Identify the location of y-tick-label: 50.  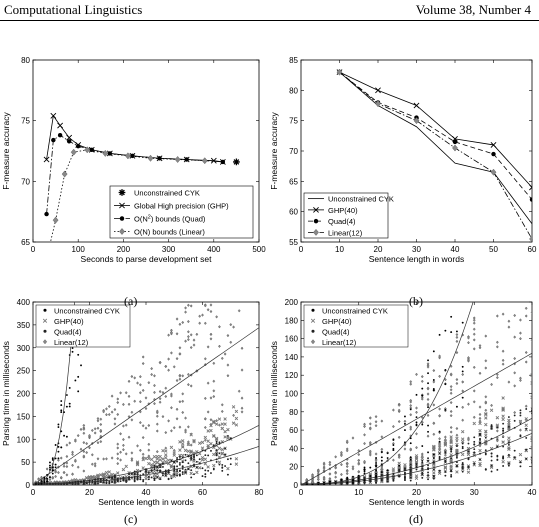
(25, 462).